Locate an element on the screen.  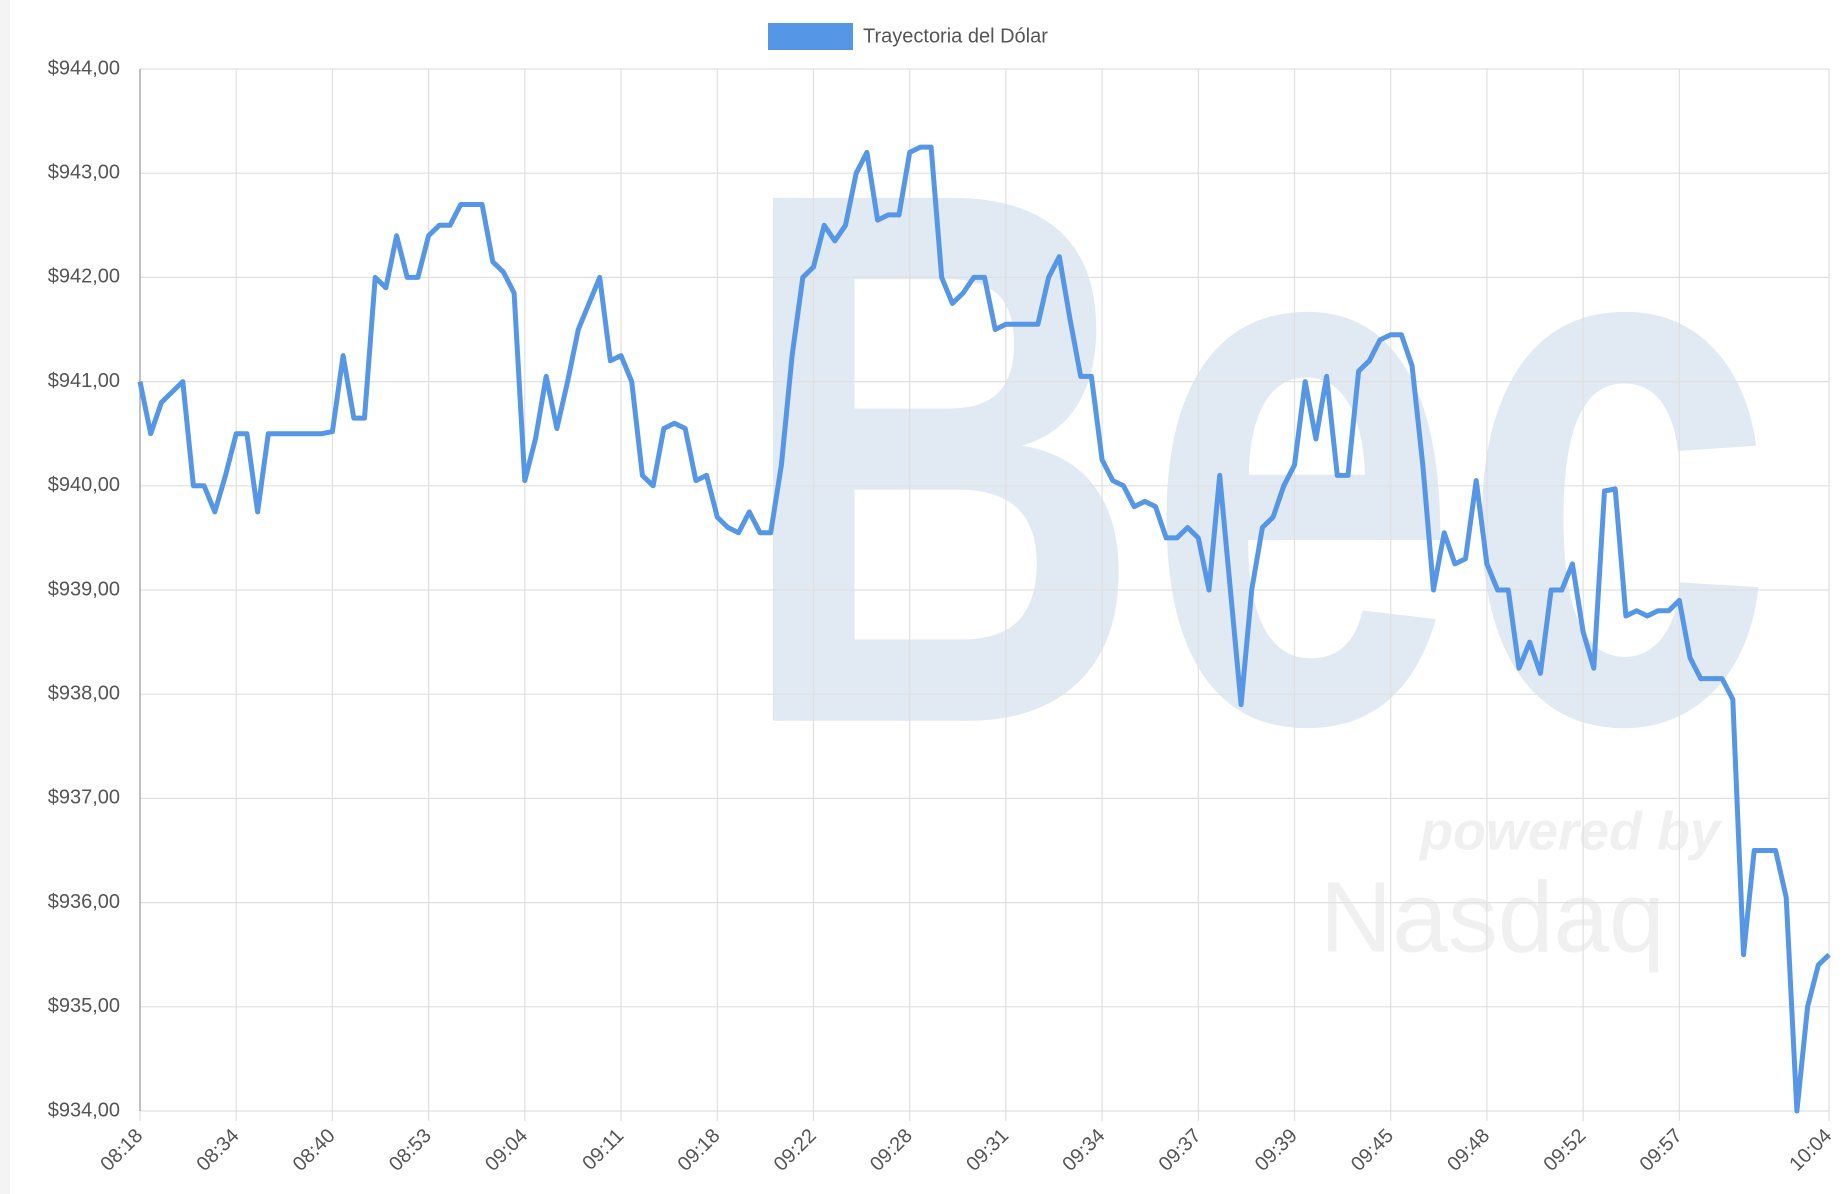
x-tick-label: 09:11 is located at coordinates (603, 1150).